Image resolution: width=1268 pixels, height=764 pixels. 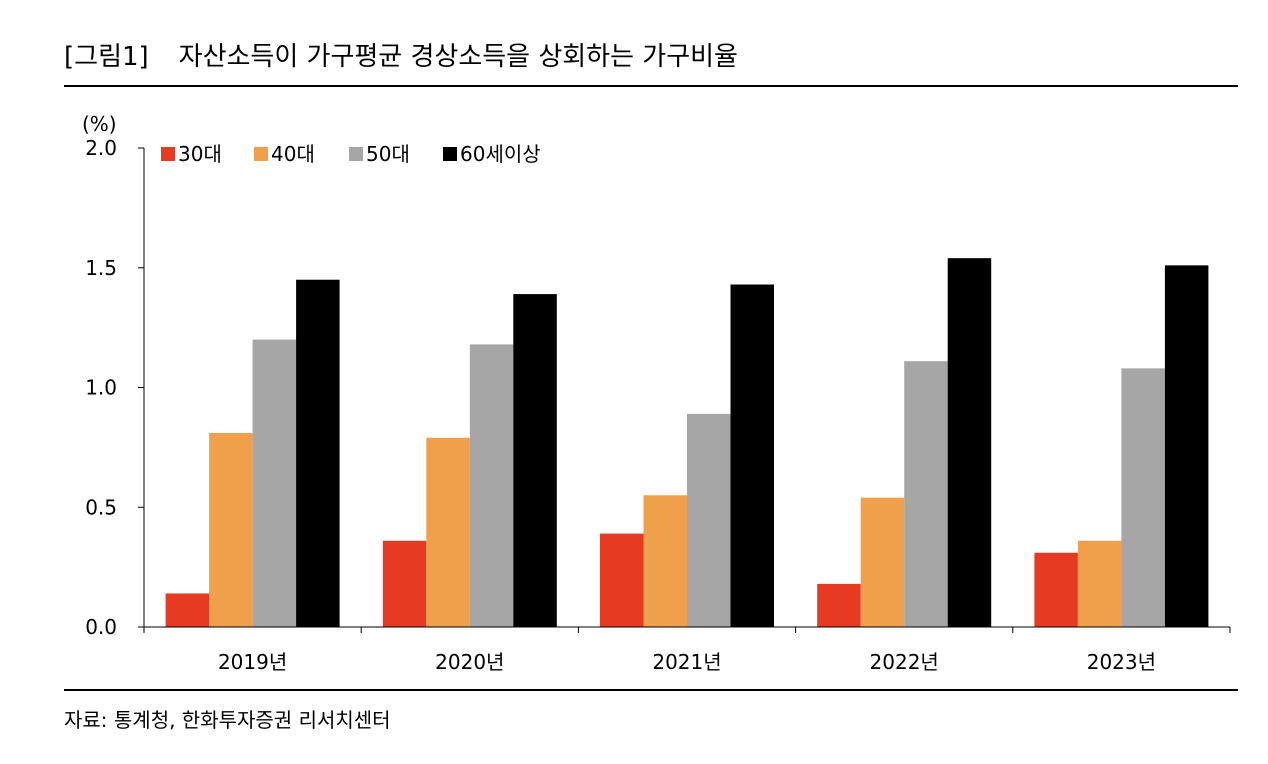 What do you see at coordinates (101, 388) in the screenshot?
I see `y-tick-label: 1.0` at bounding box center [101, 388].